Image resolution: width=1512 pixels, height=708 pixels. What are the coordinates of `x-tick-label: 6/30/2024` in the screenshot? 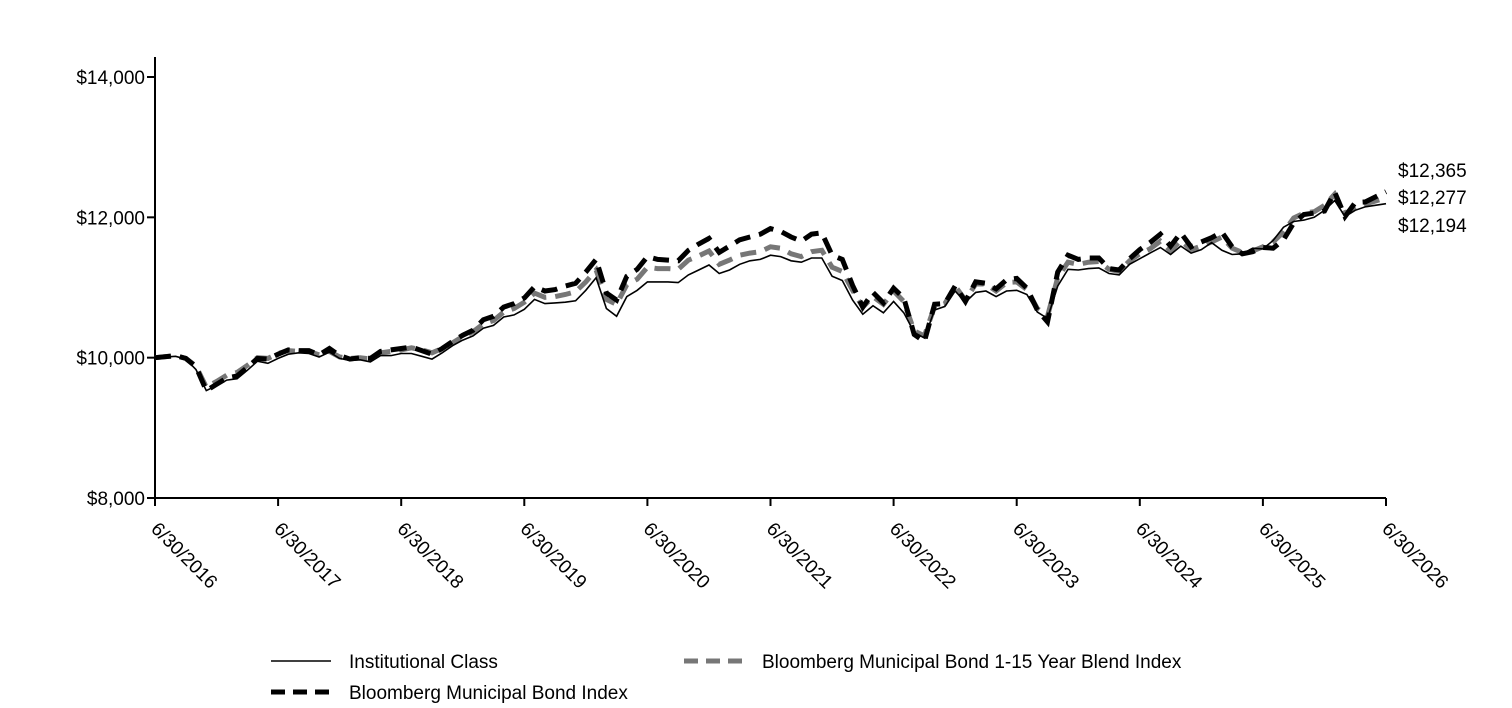 It's located at (1168, 556).